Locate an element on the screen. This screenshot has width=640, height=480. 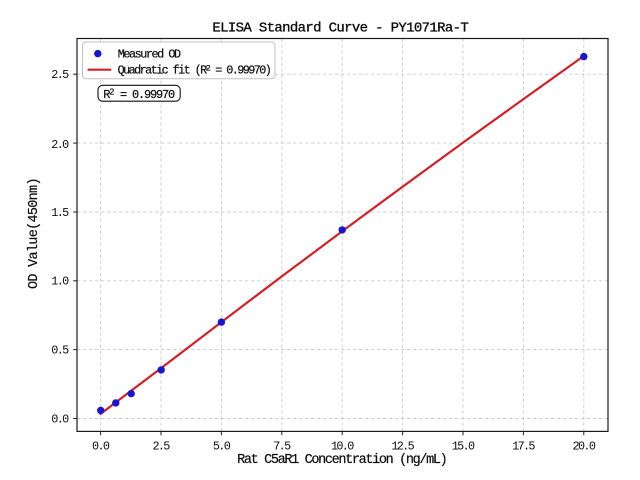
svg-text: 7.5 is located at coordinates (282, 447).